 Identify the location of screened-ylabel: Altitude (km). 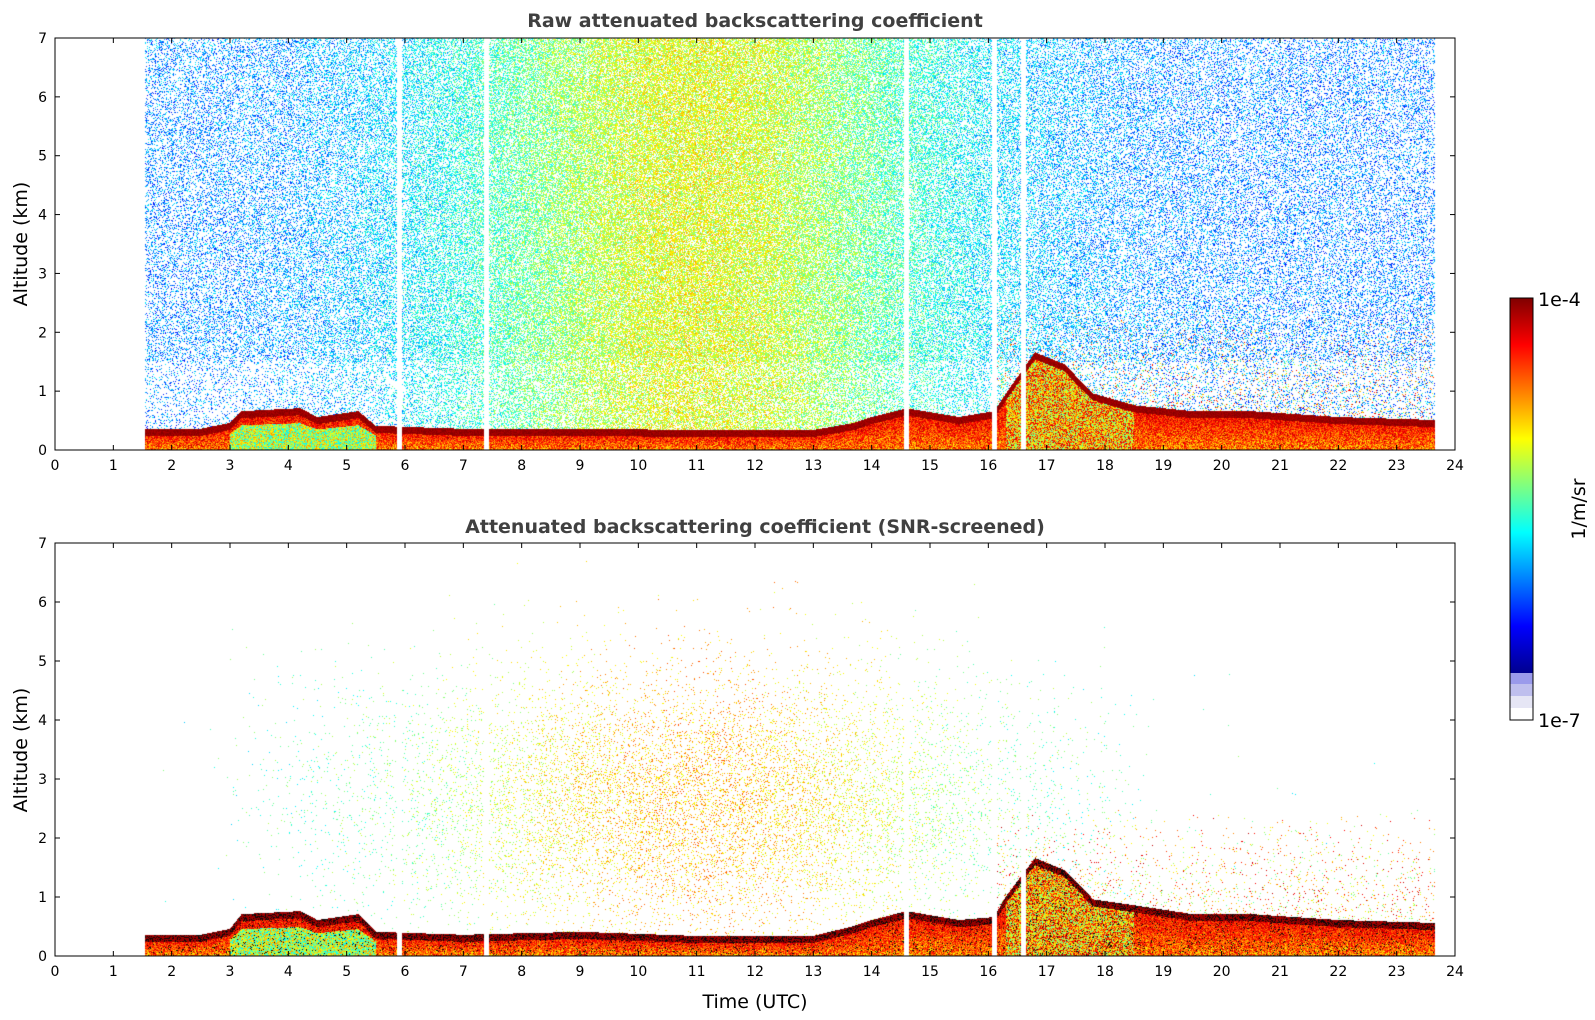
(21, 750).